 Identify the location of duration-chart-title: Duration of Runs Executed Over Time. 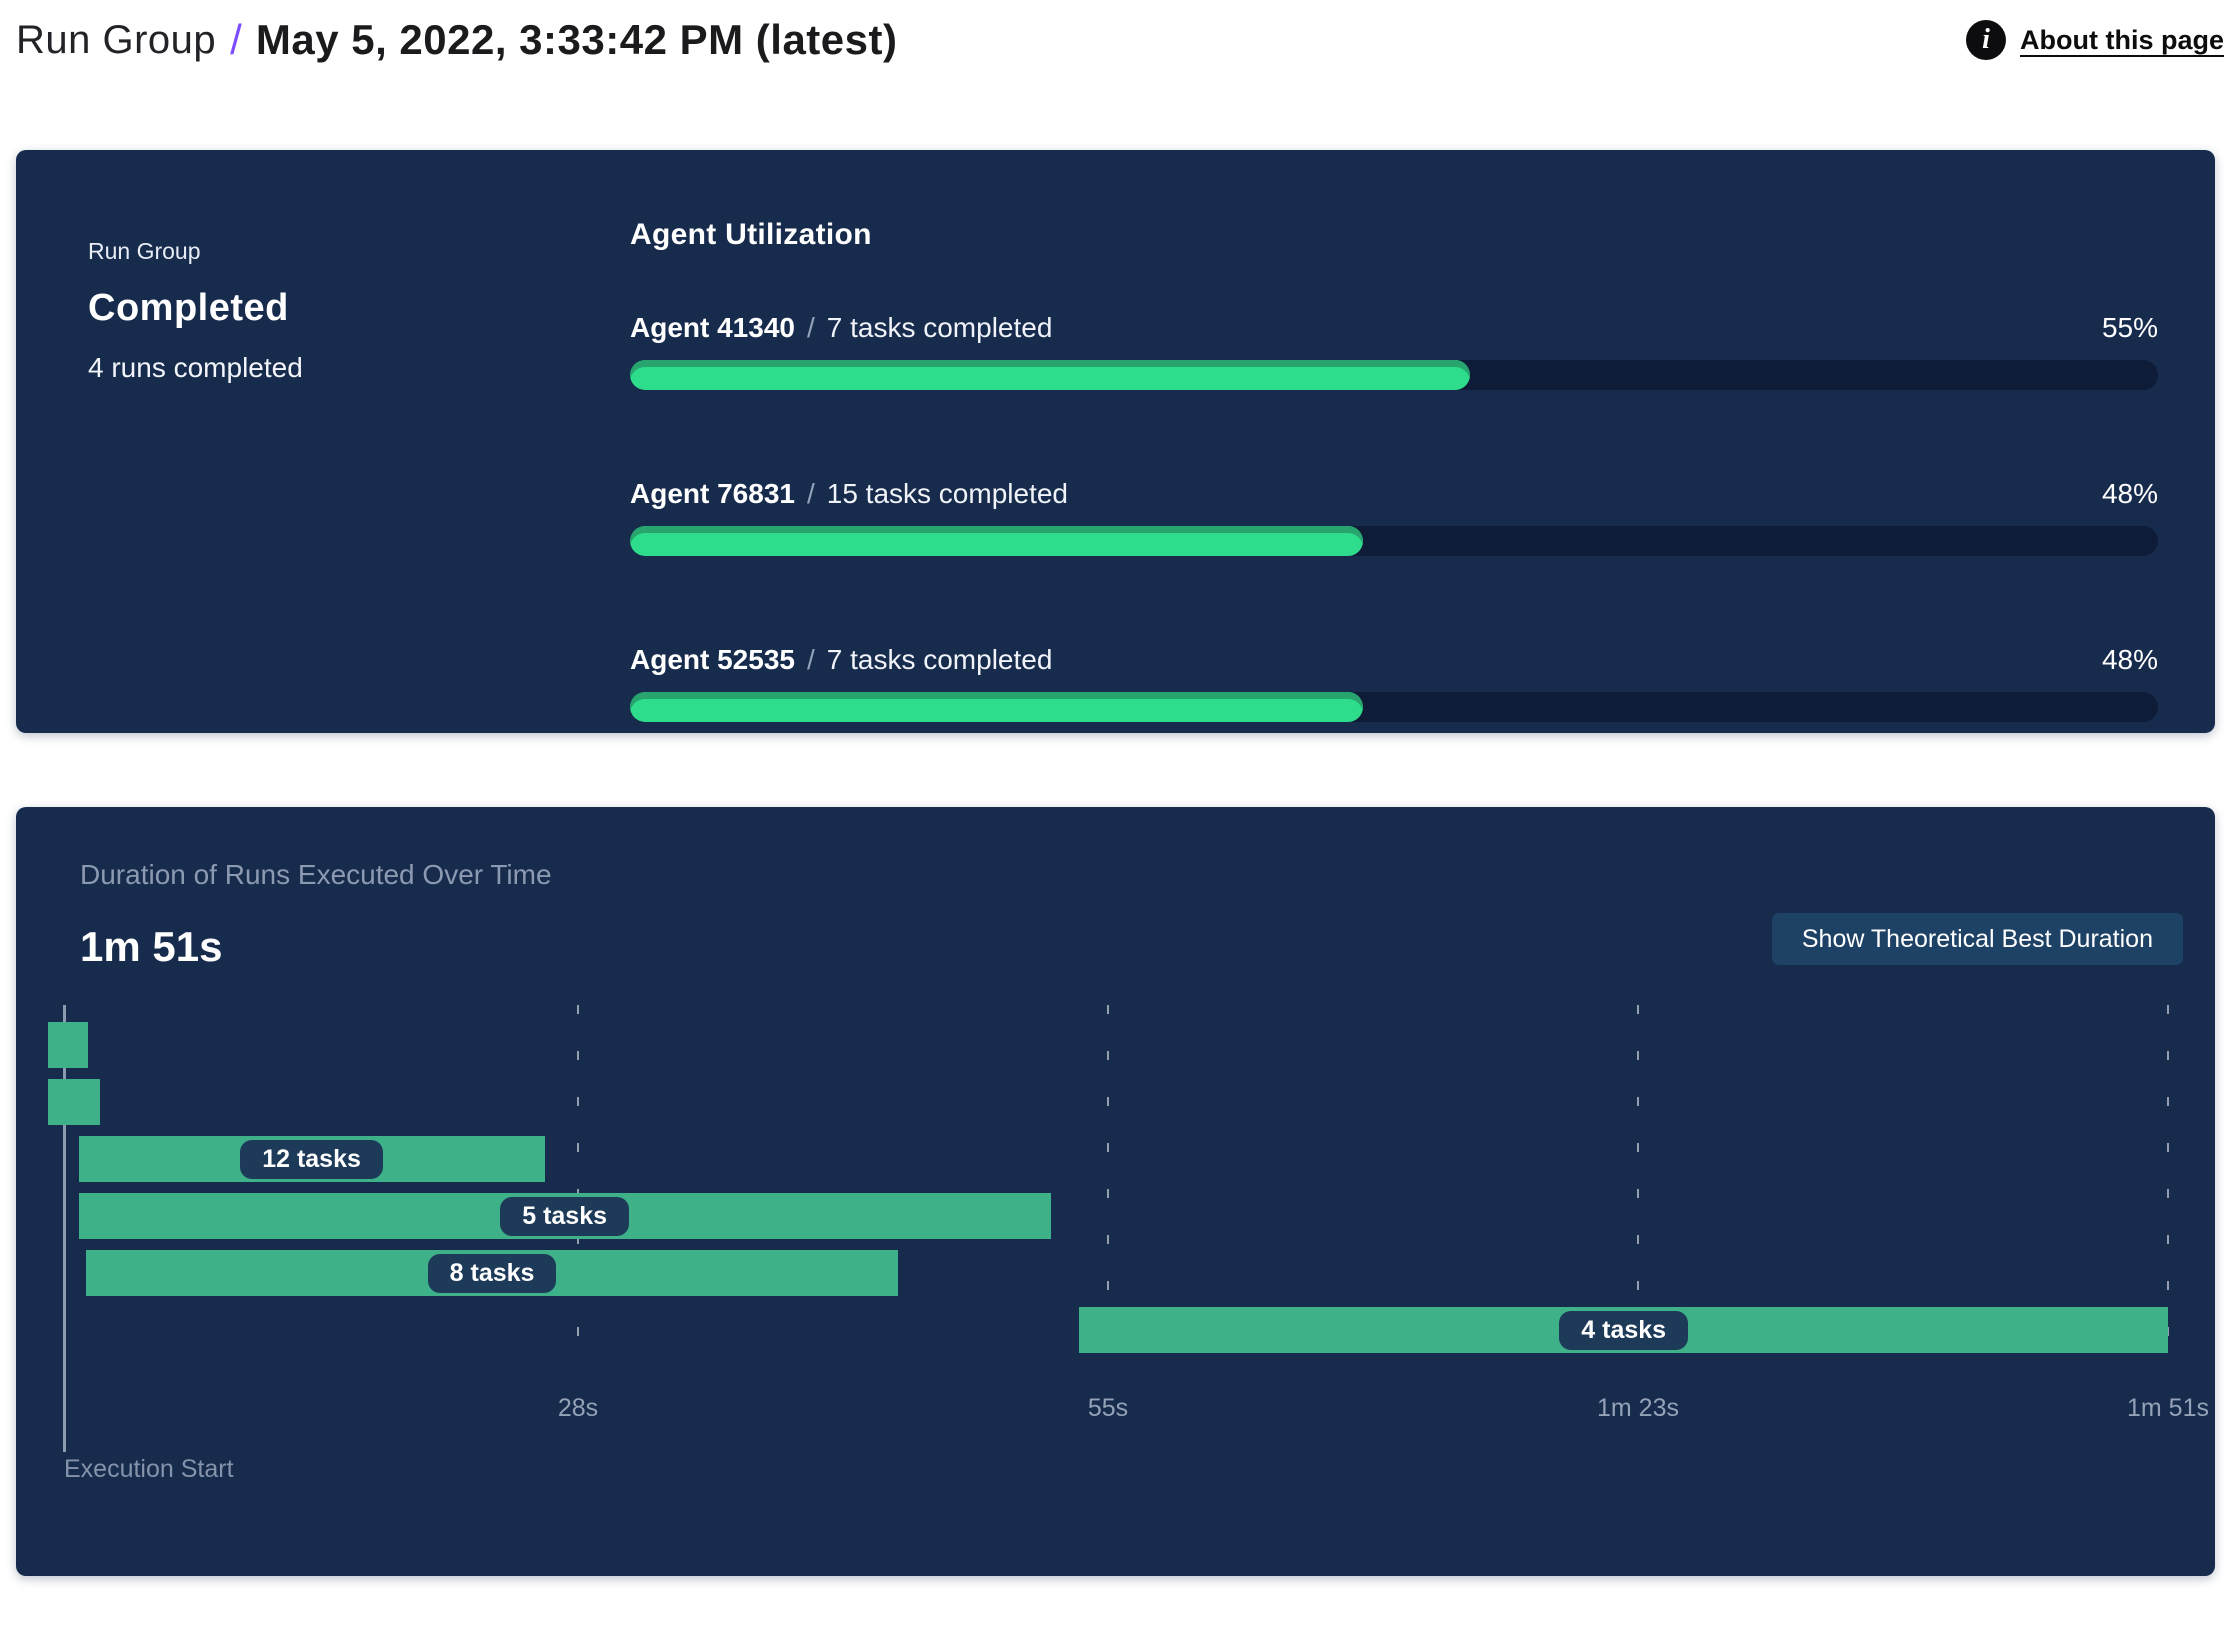
(316, 874).